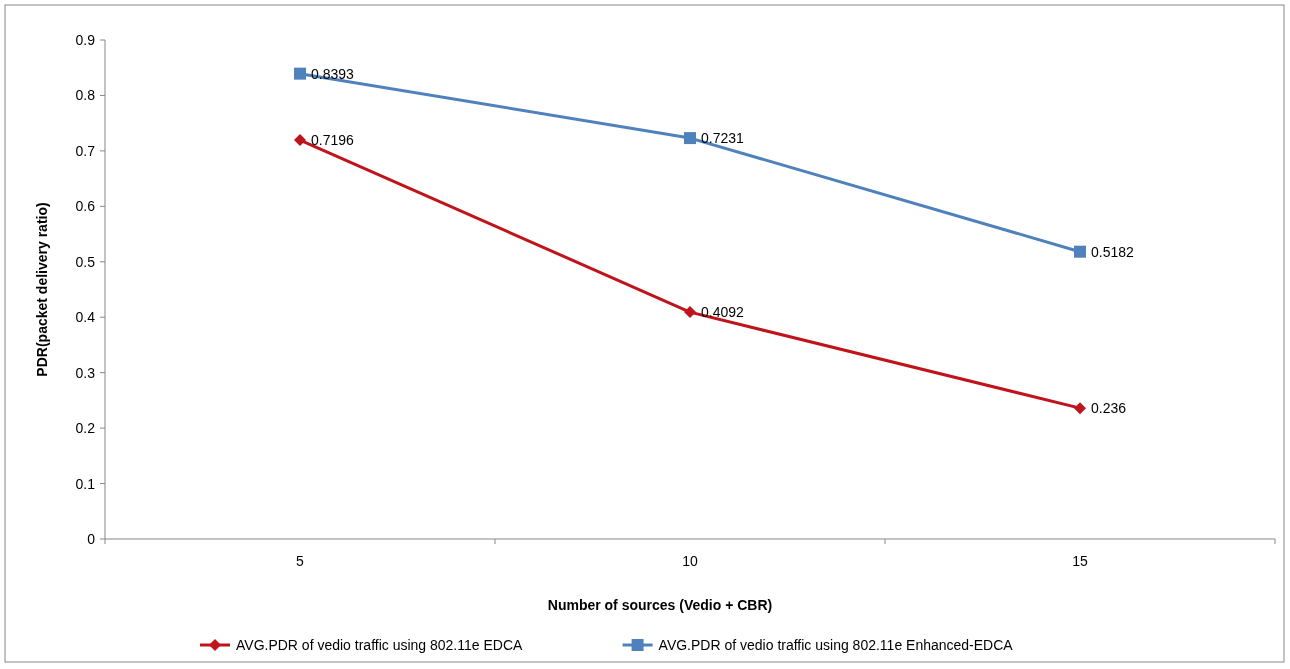 This screenshot has height=669, width=1290. Describe the element at coordinates (85, 317) in the screenshot. I see `y-tick-label: 0.4` at that location.